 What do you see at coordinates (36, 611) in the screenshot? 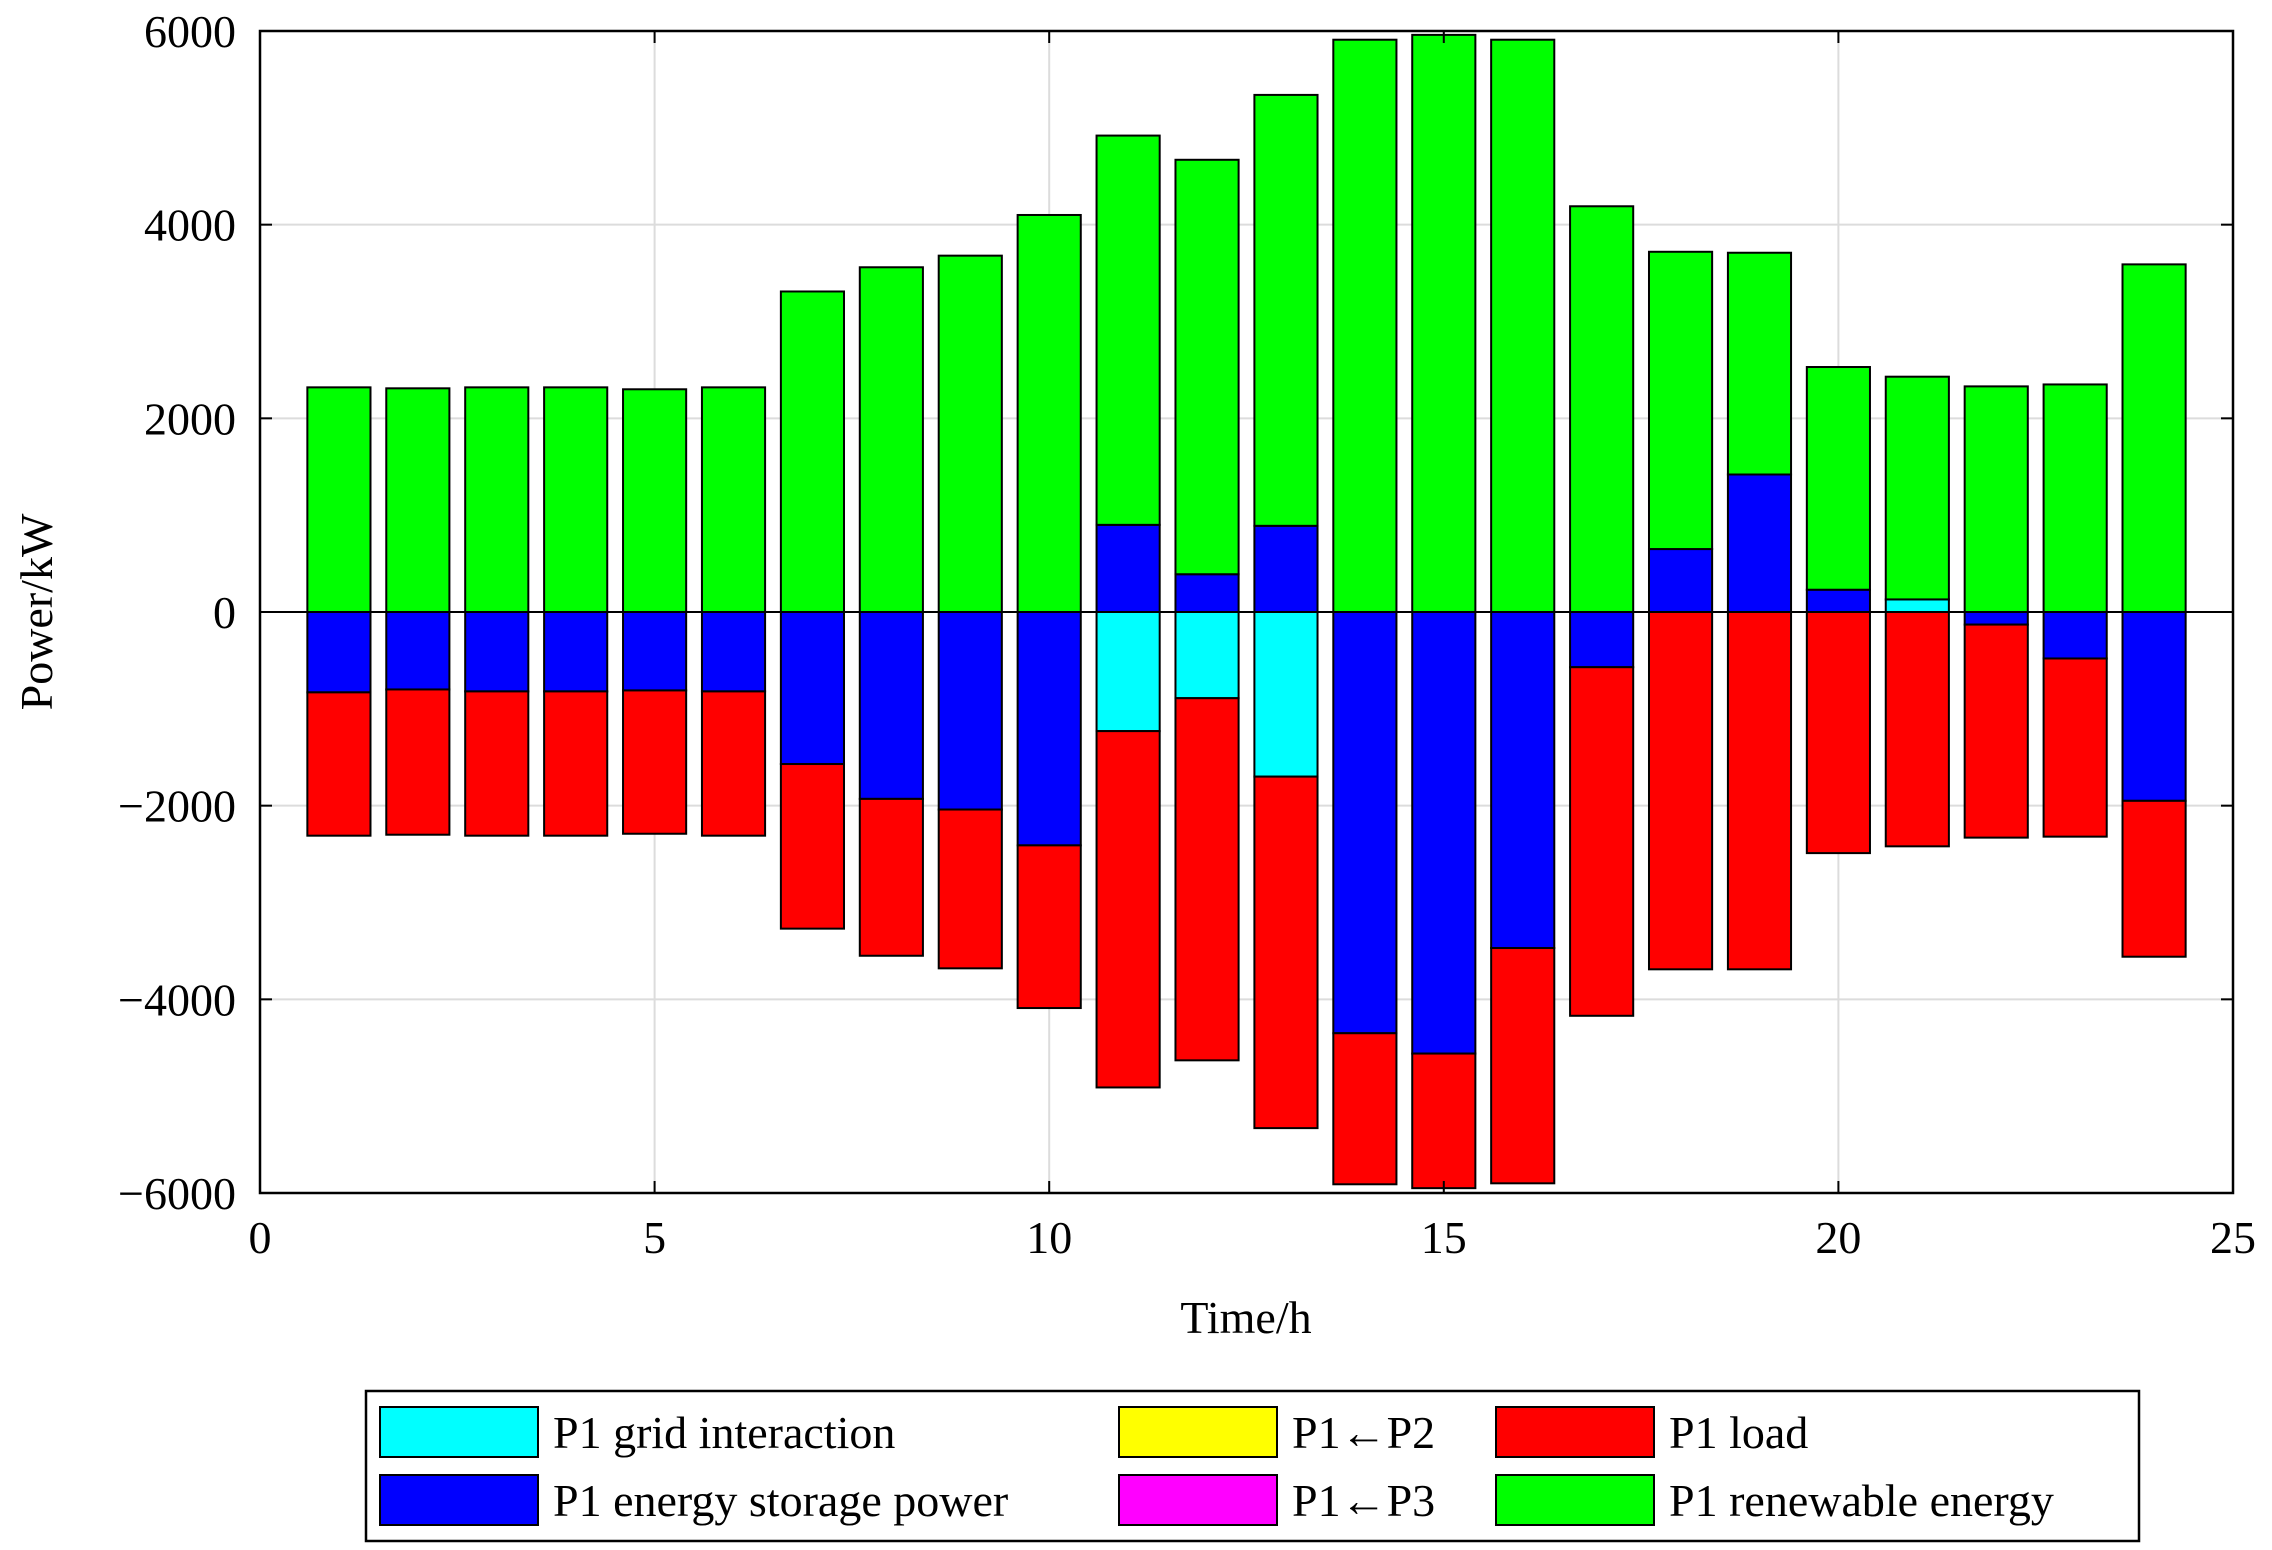
I see `y-axis-title: Power/kW` at bounding box center [36, 611].